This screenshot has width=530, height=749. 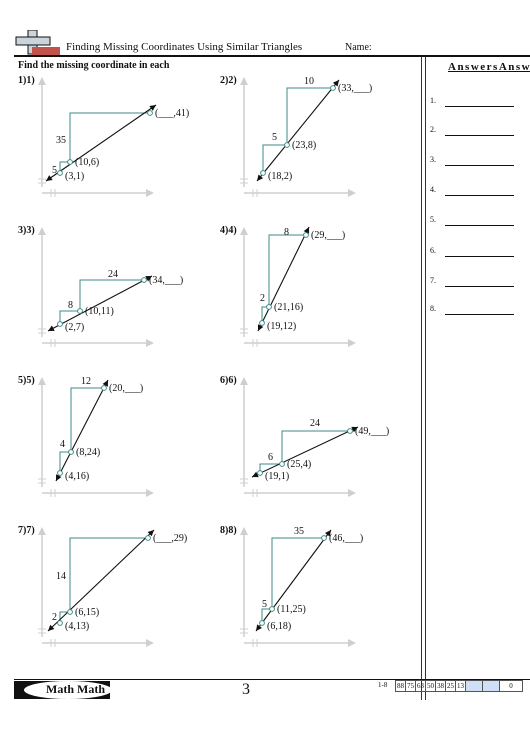 What do you see at coordinates (87, 162) in the screenshot?
I see `coordinate-label: (10,6)` at bounding box center [87, 162].